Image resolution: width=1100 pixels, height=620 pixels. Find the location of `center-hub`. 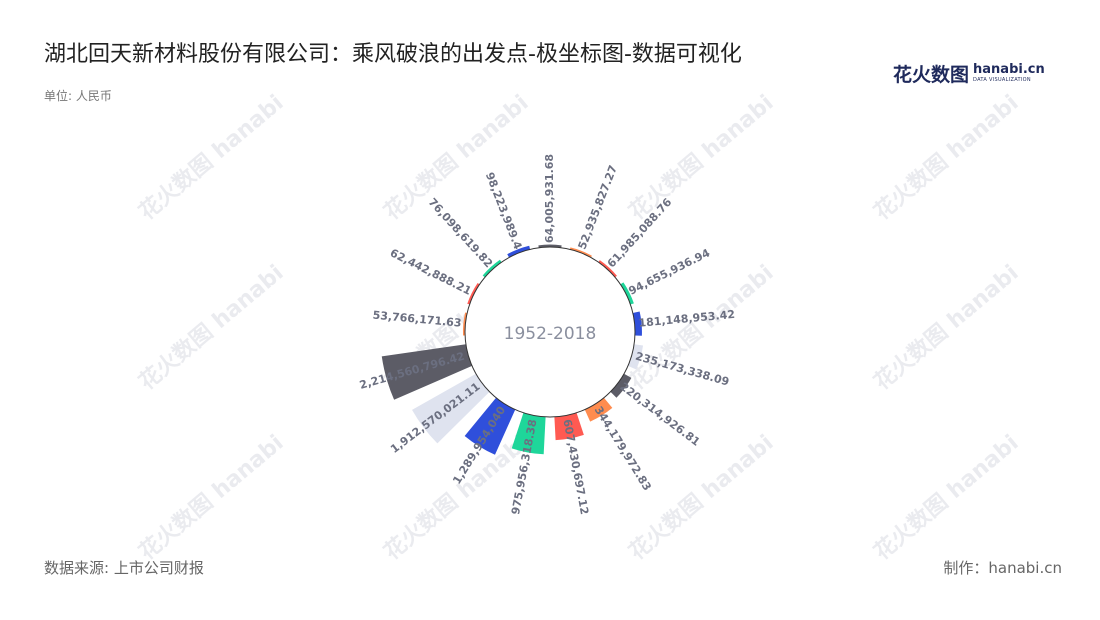

center-hub is located at coordinates (550, 332).